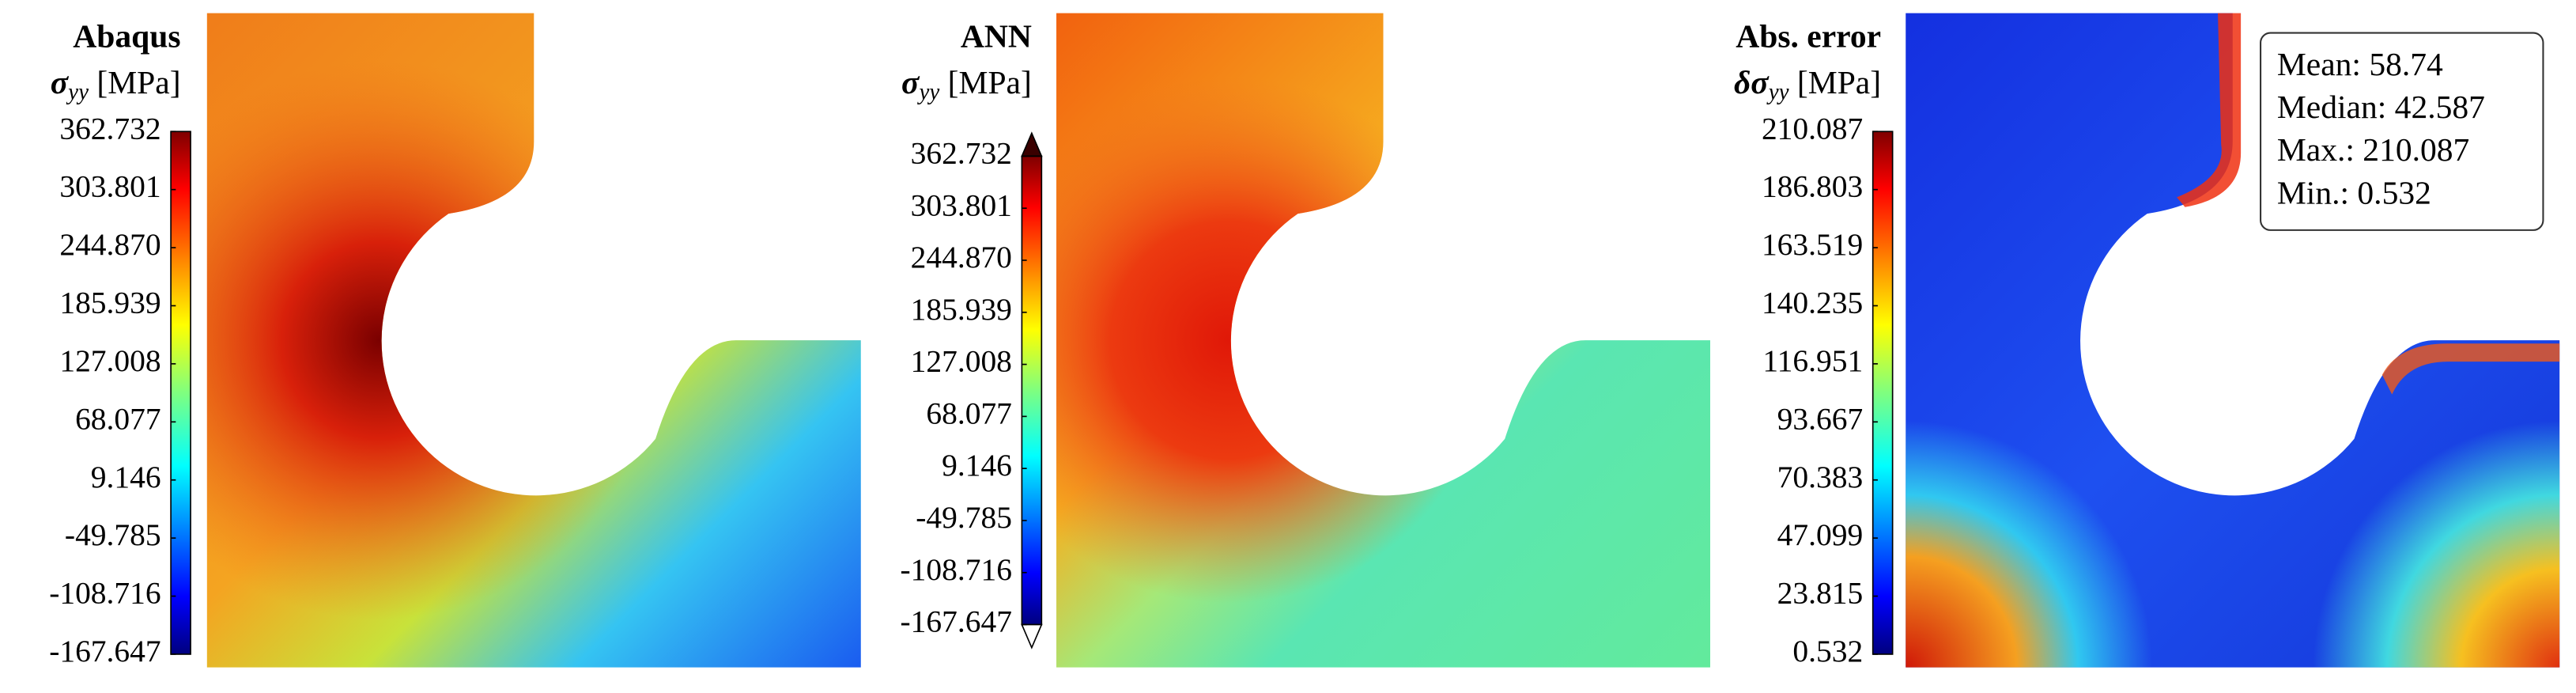  I want to click on panel-title: Abs. error, so click(1808, 35).